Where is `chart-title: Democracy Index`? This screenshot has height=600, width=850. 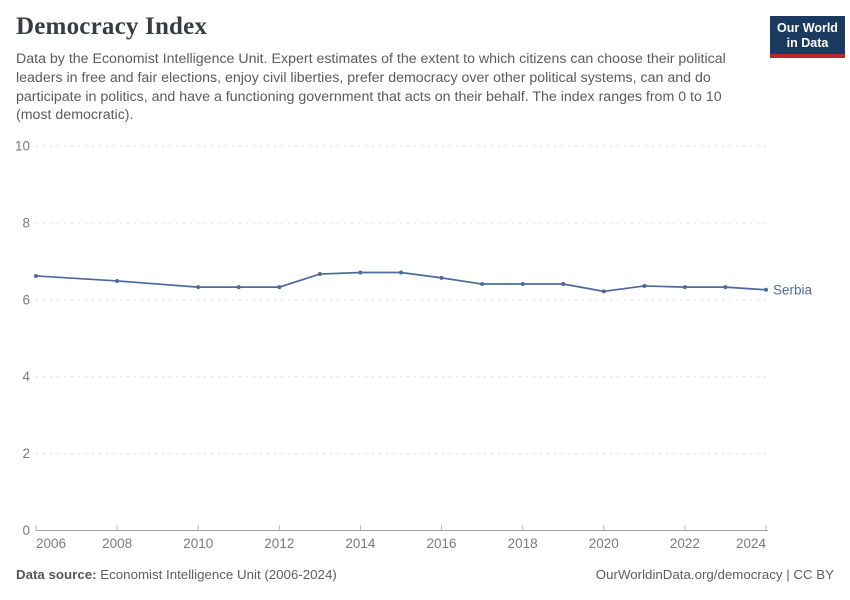
chart-title: Democracy Index is located at coordinates (112, 26).